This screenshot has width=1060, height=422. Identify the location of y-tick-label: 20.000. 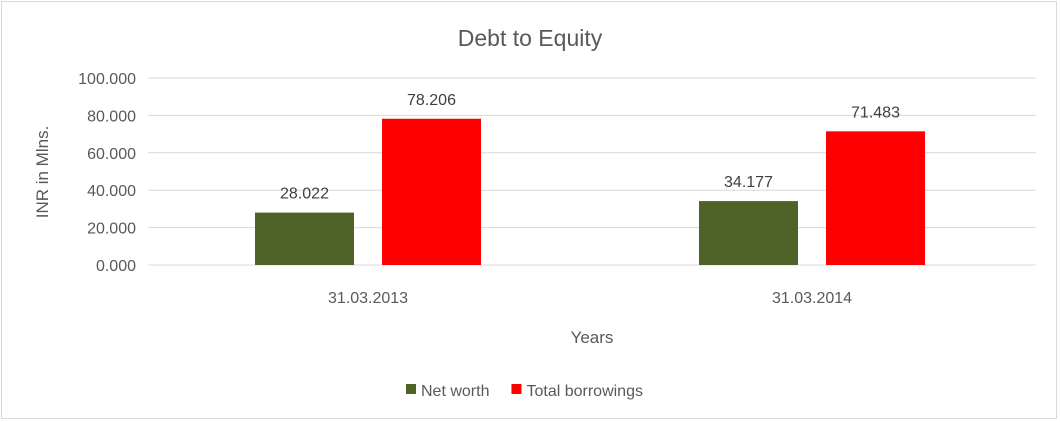
(111, 229).